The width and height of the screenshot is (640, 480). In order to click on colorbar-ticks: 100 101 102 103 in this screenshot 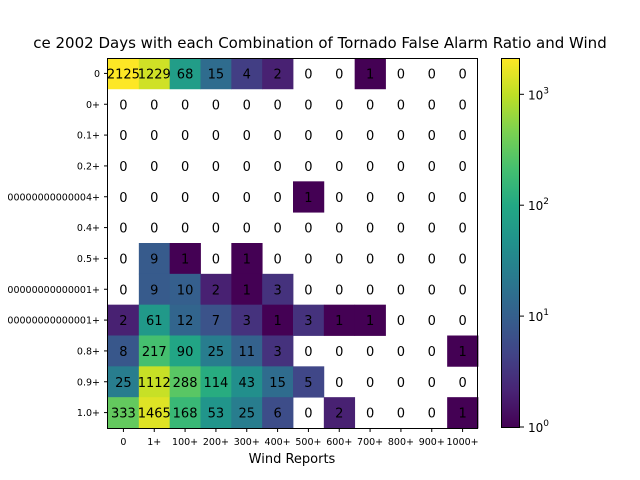, I will do `click(534, 260)`.